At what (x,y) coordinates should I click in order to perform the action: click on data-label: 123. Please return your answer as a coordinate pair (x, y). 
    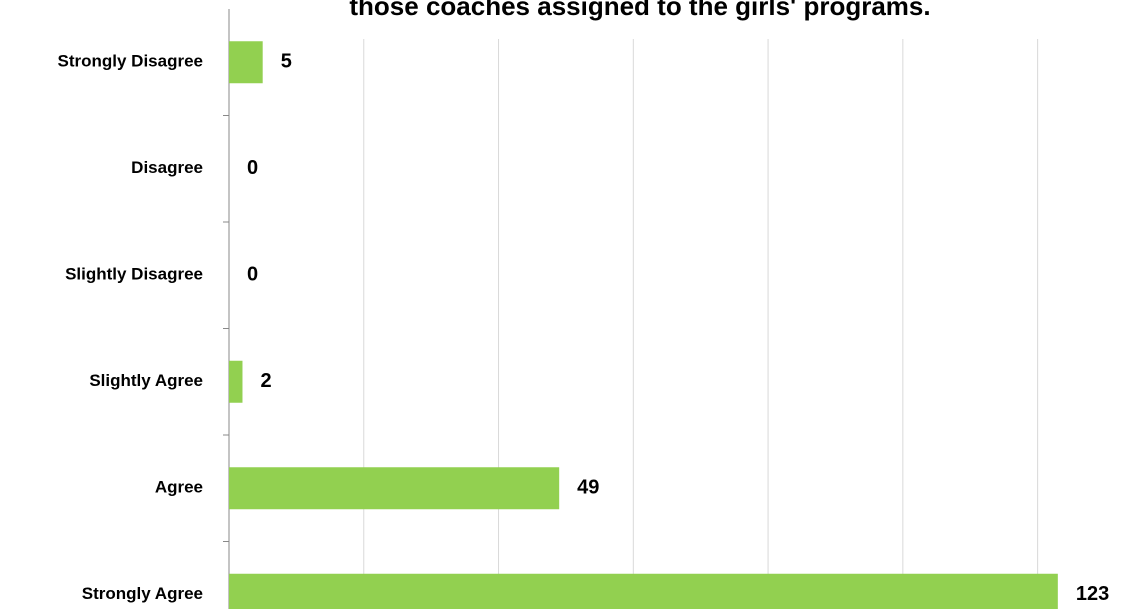
    Looking at the image, I should click on (1092, 594).